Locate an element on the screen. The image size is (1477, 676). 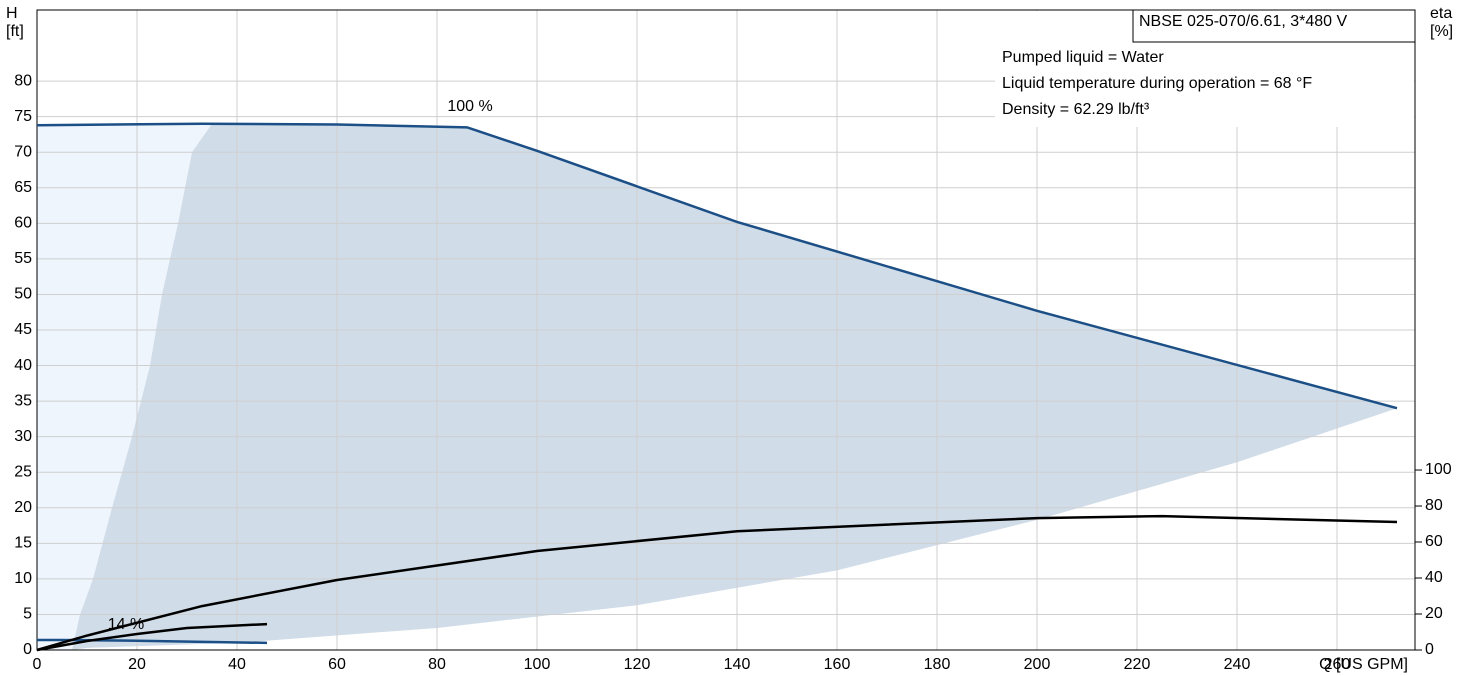
y2-tick-label: 80 is located at coordinates (1434, 505).